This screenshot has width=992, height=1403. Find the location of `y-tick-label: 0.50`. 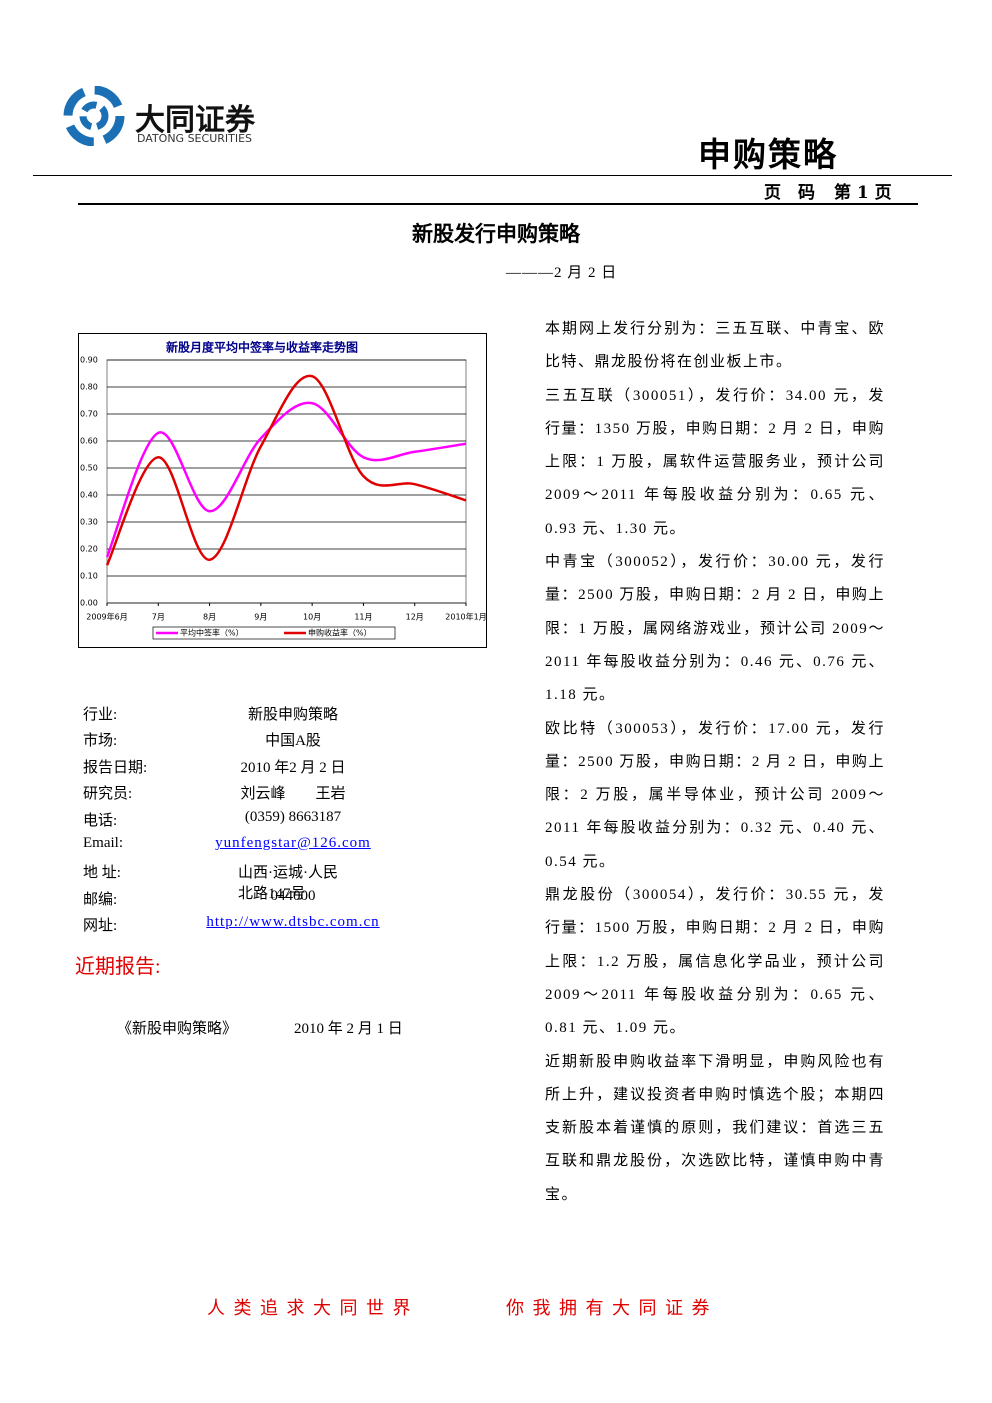

y-tick-label: 0.50 is located at coordinates (89, 468).